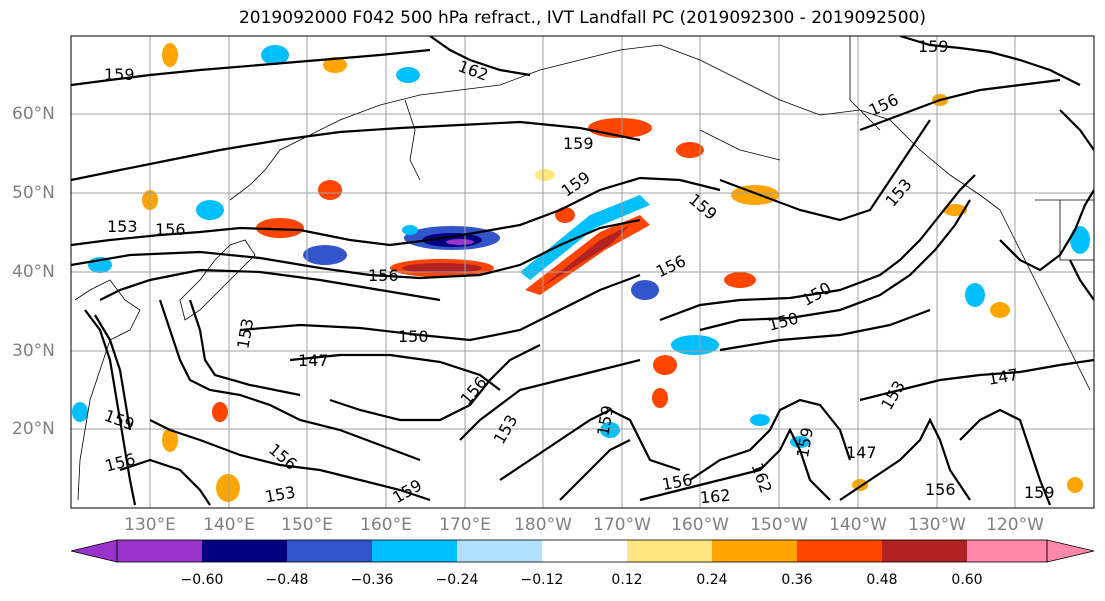 Image resolution: width=1105 pixels, height=601 pixels. What do you see at coordinates (967, 580) in the screenshot?
I see `colorbar-tick-label: 0.60` at bounding box center [967, 580].